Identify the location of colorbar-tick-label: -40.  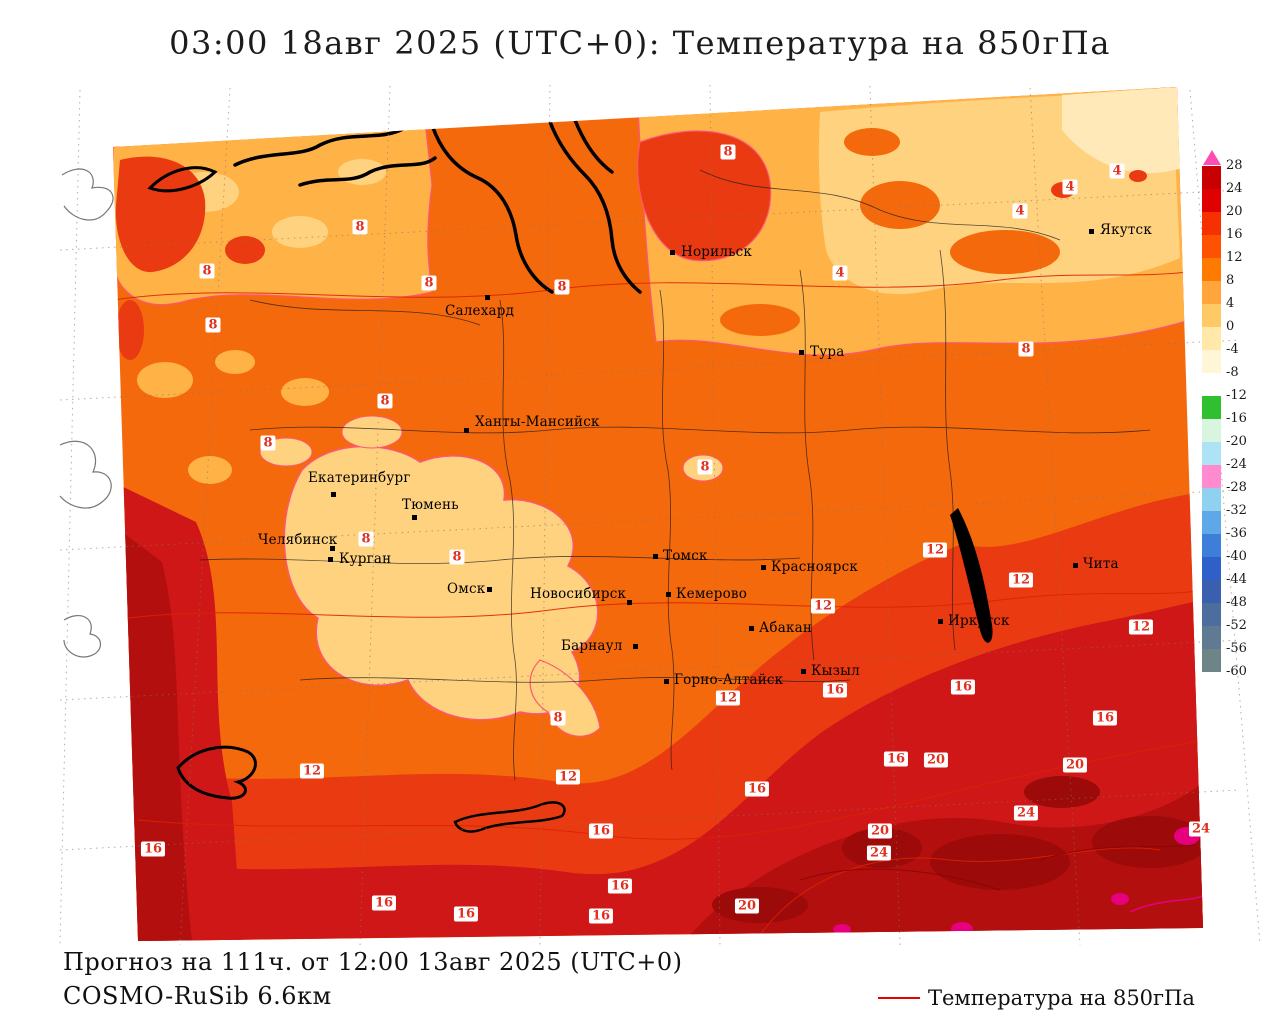
(1236, 556).